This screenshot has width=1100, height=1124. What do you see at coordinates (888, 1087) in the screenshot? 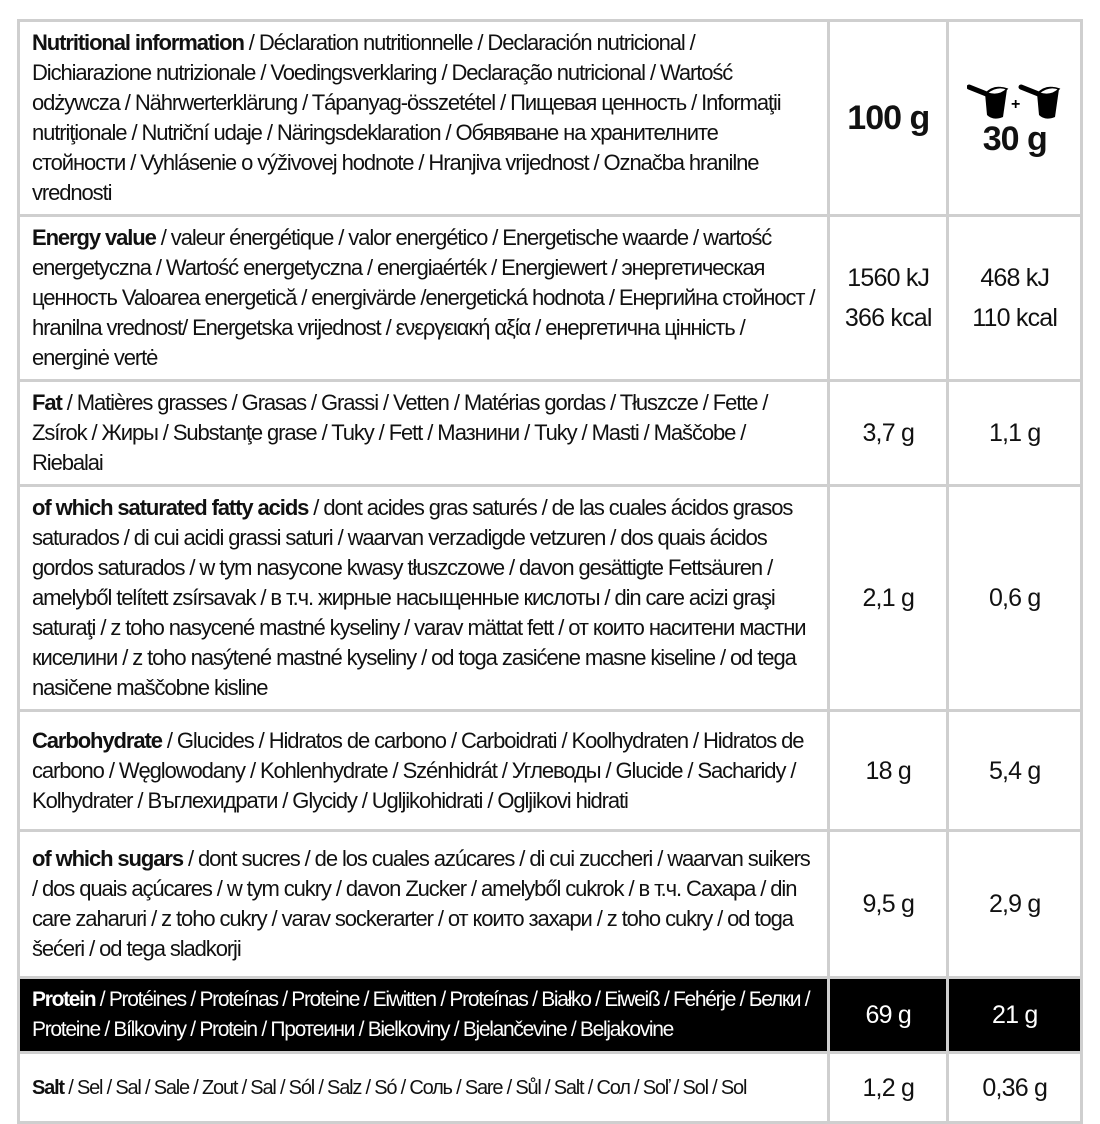
I see `salt-100g: 1,2 g` at bounding box center [888, 1087].